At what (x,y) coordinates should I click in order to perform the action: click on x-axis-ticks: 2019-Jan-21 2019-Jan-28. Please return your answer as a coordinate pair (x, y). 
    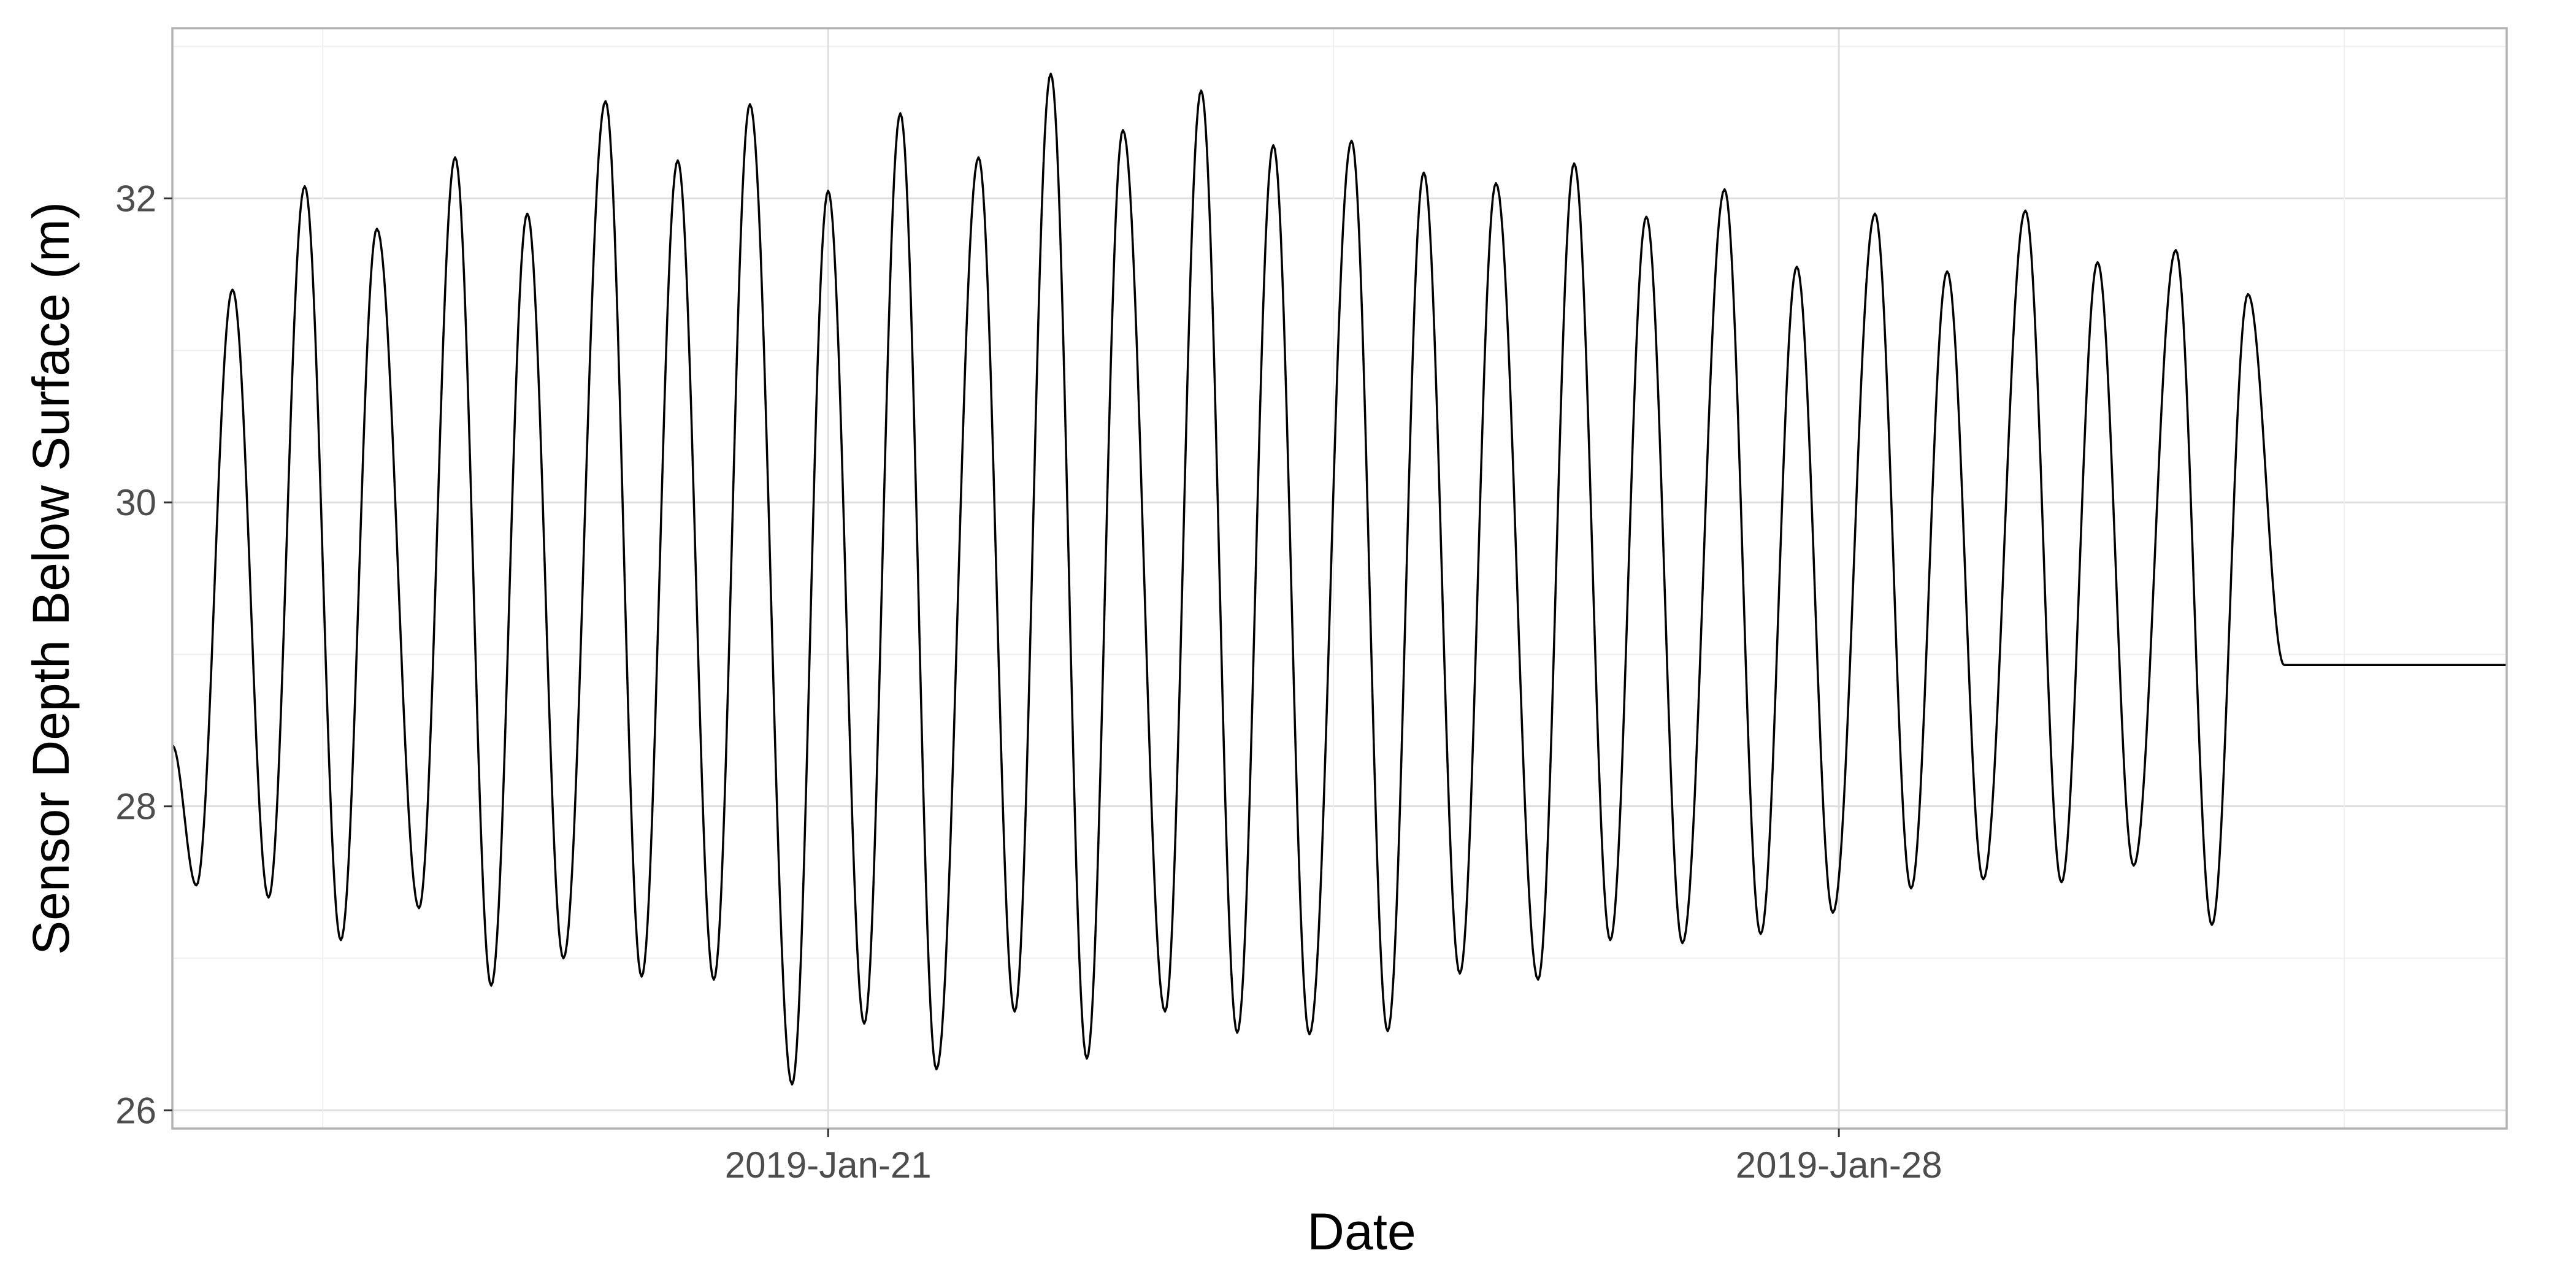
    Looking at the image, I should click on (1333, 1157).